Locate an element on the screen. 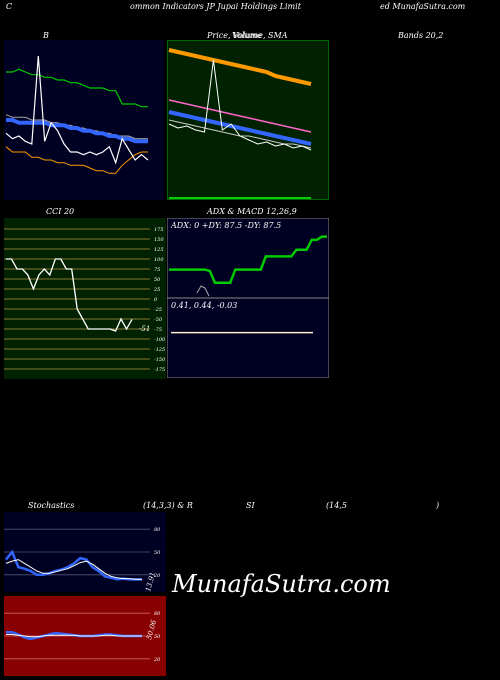  cci-tick-label: -175 is located at coordinates (159, 370).